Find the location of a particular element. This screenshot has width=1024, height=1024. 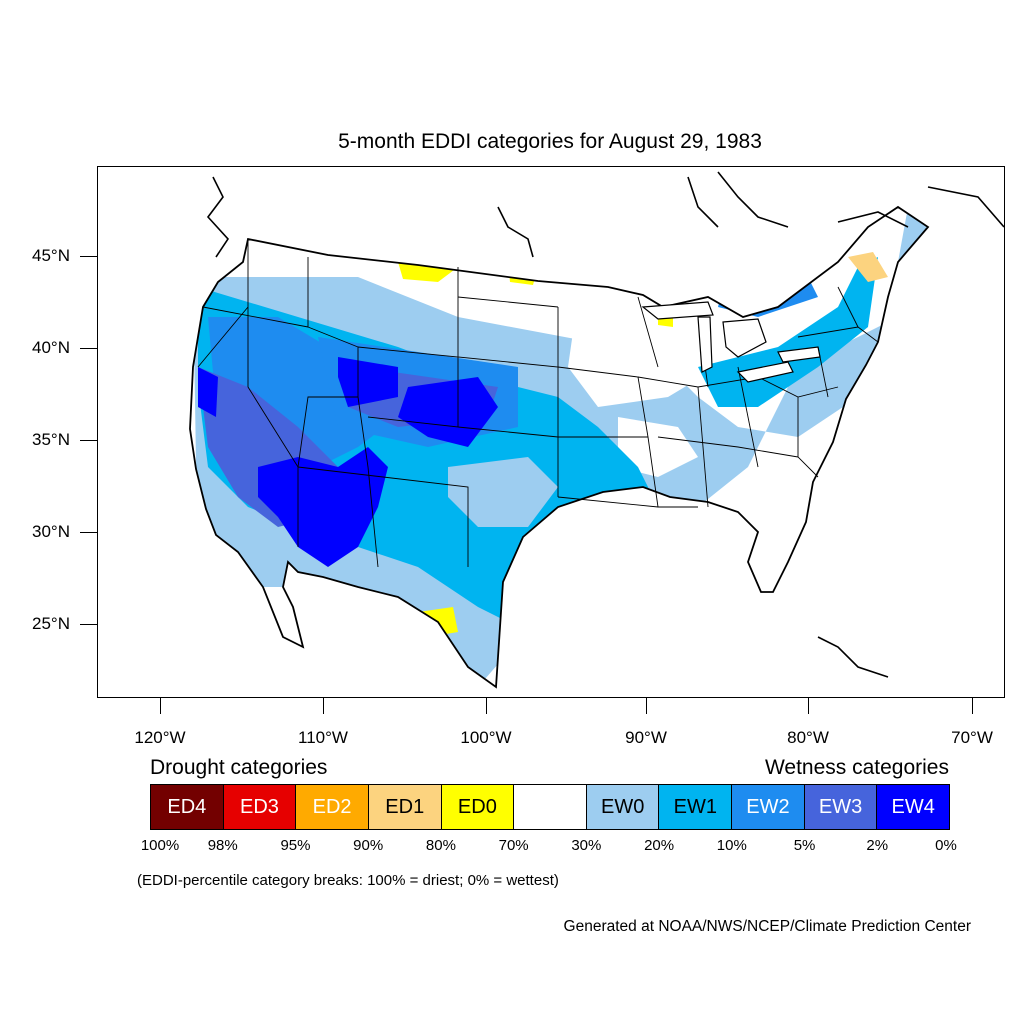

percentile-label: 80% is located at coordinates (440, 845).